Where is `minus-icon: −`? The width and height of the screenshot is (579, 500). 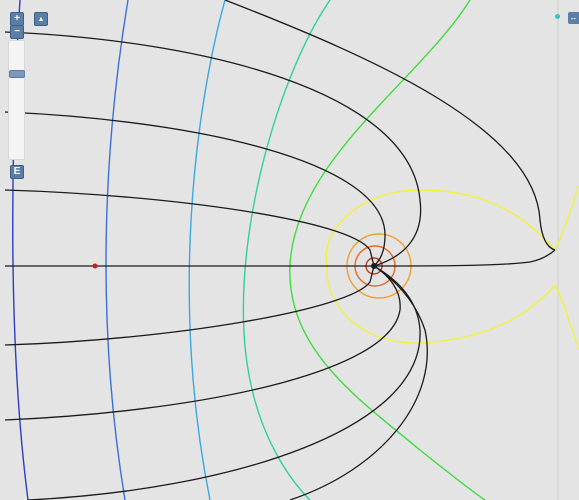
minus-icon: − is located at coordinates (17, 31).